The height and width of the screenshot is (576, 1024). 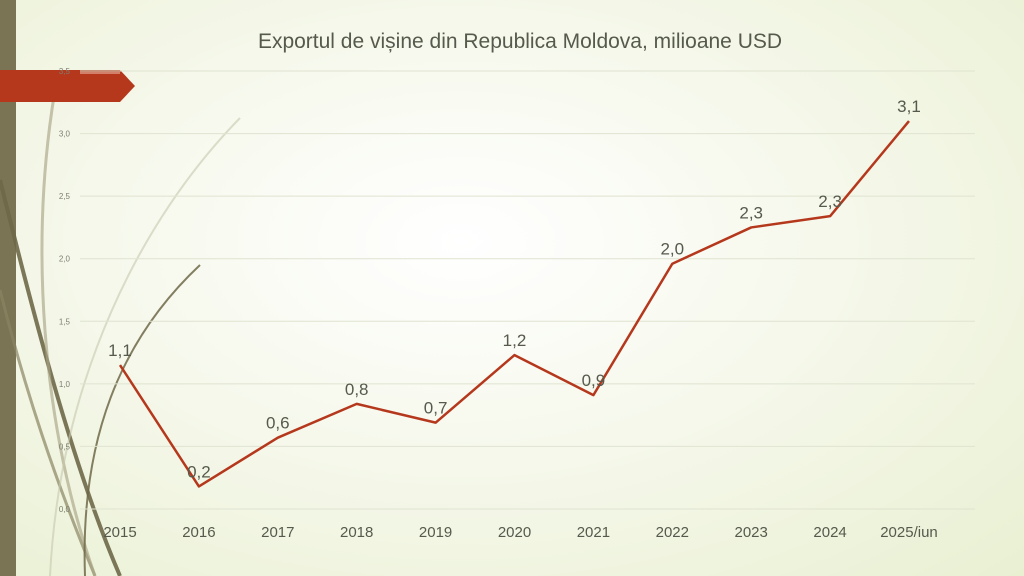 I want to click on data-label: 0,7, so click(x=436, y=408).